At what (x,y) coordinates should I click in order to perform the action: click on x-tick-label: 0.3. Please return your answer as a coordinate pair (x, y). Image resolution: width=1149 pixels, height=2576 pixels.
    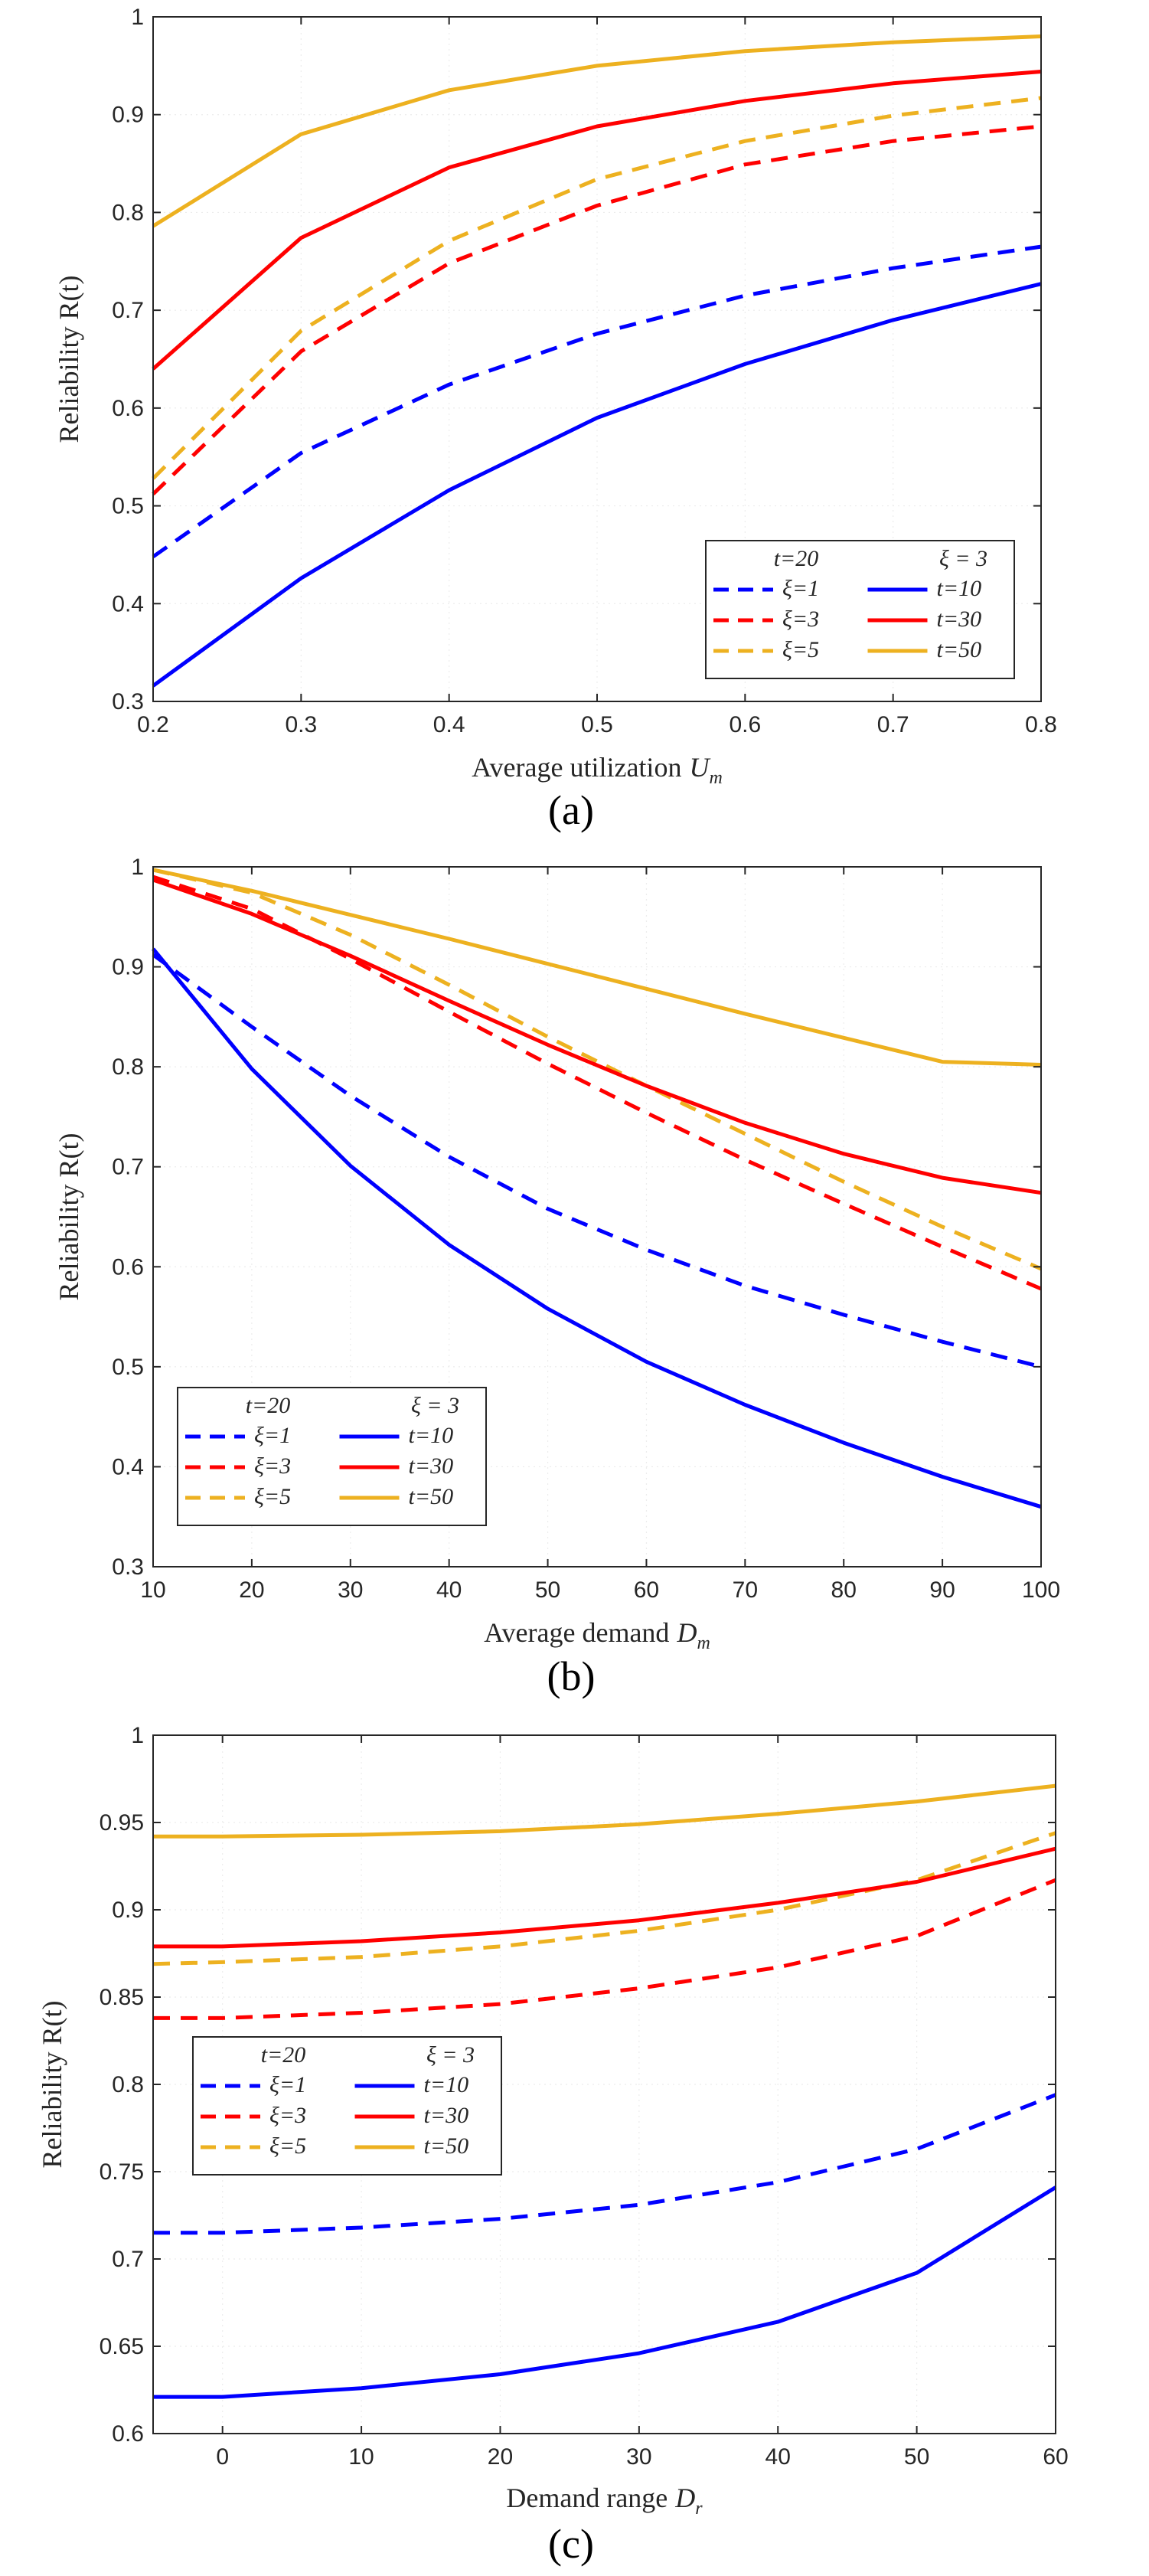
    Looking at the image, I should click on (301, 724).